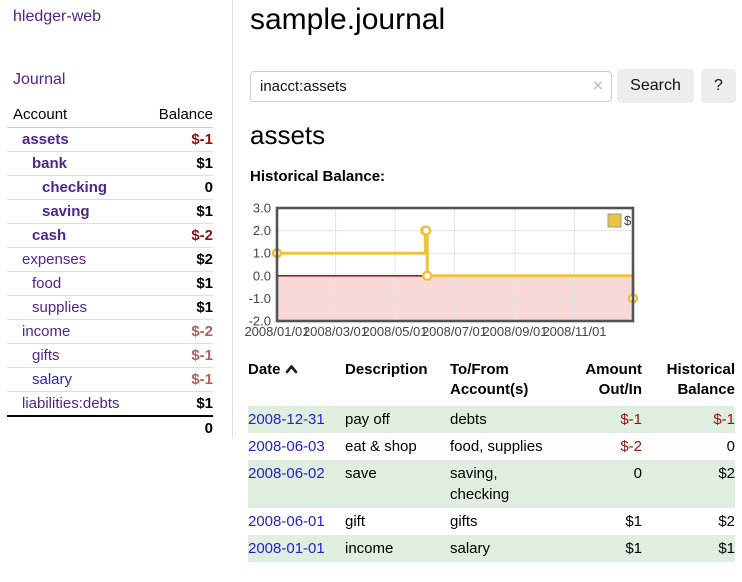  I want to click on amount-column-header: Amount Out/In, so click(613, 379).